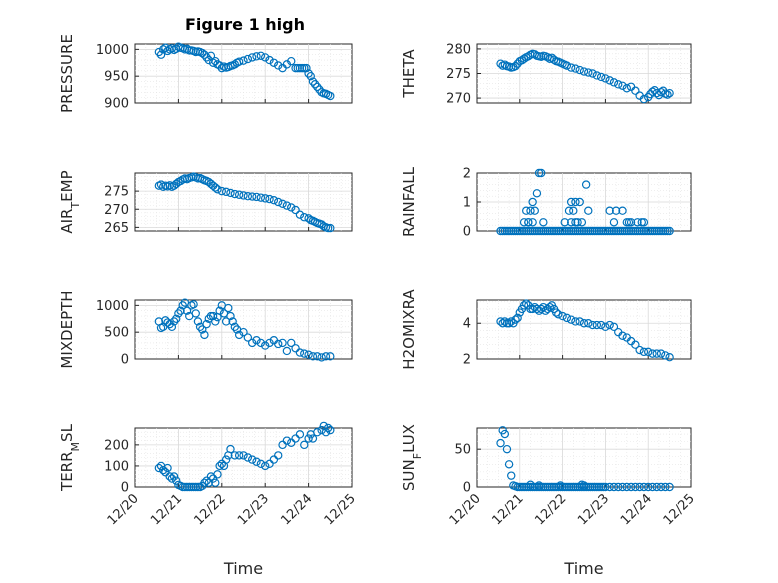 The height and width of the screenshot is (583, 778). Describe the element at coordinates (467, 203) in the screenshot. I see `y-tick-label: 1` at that location.